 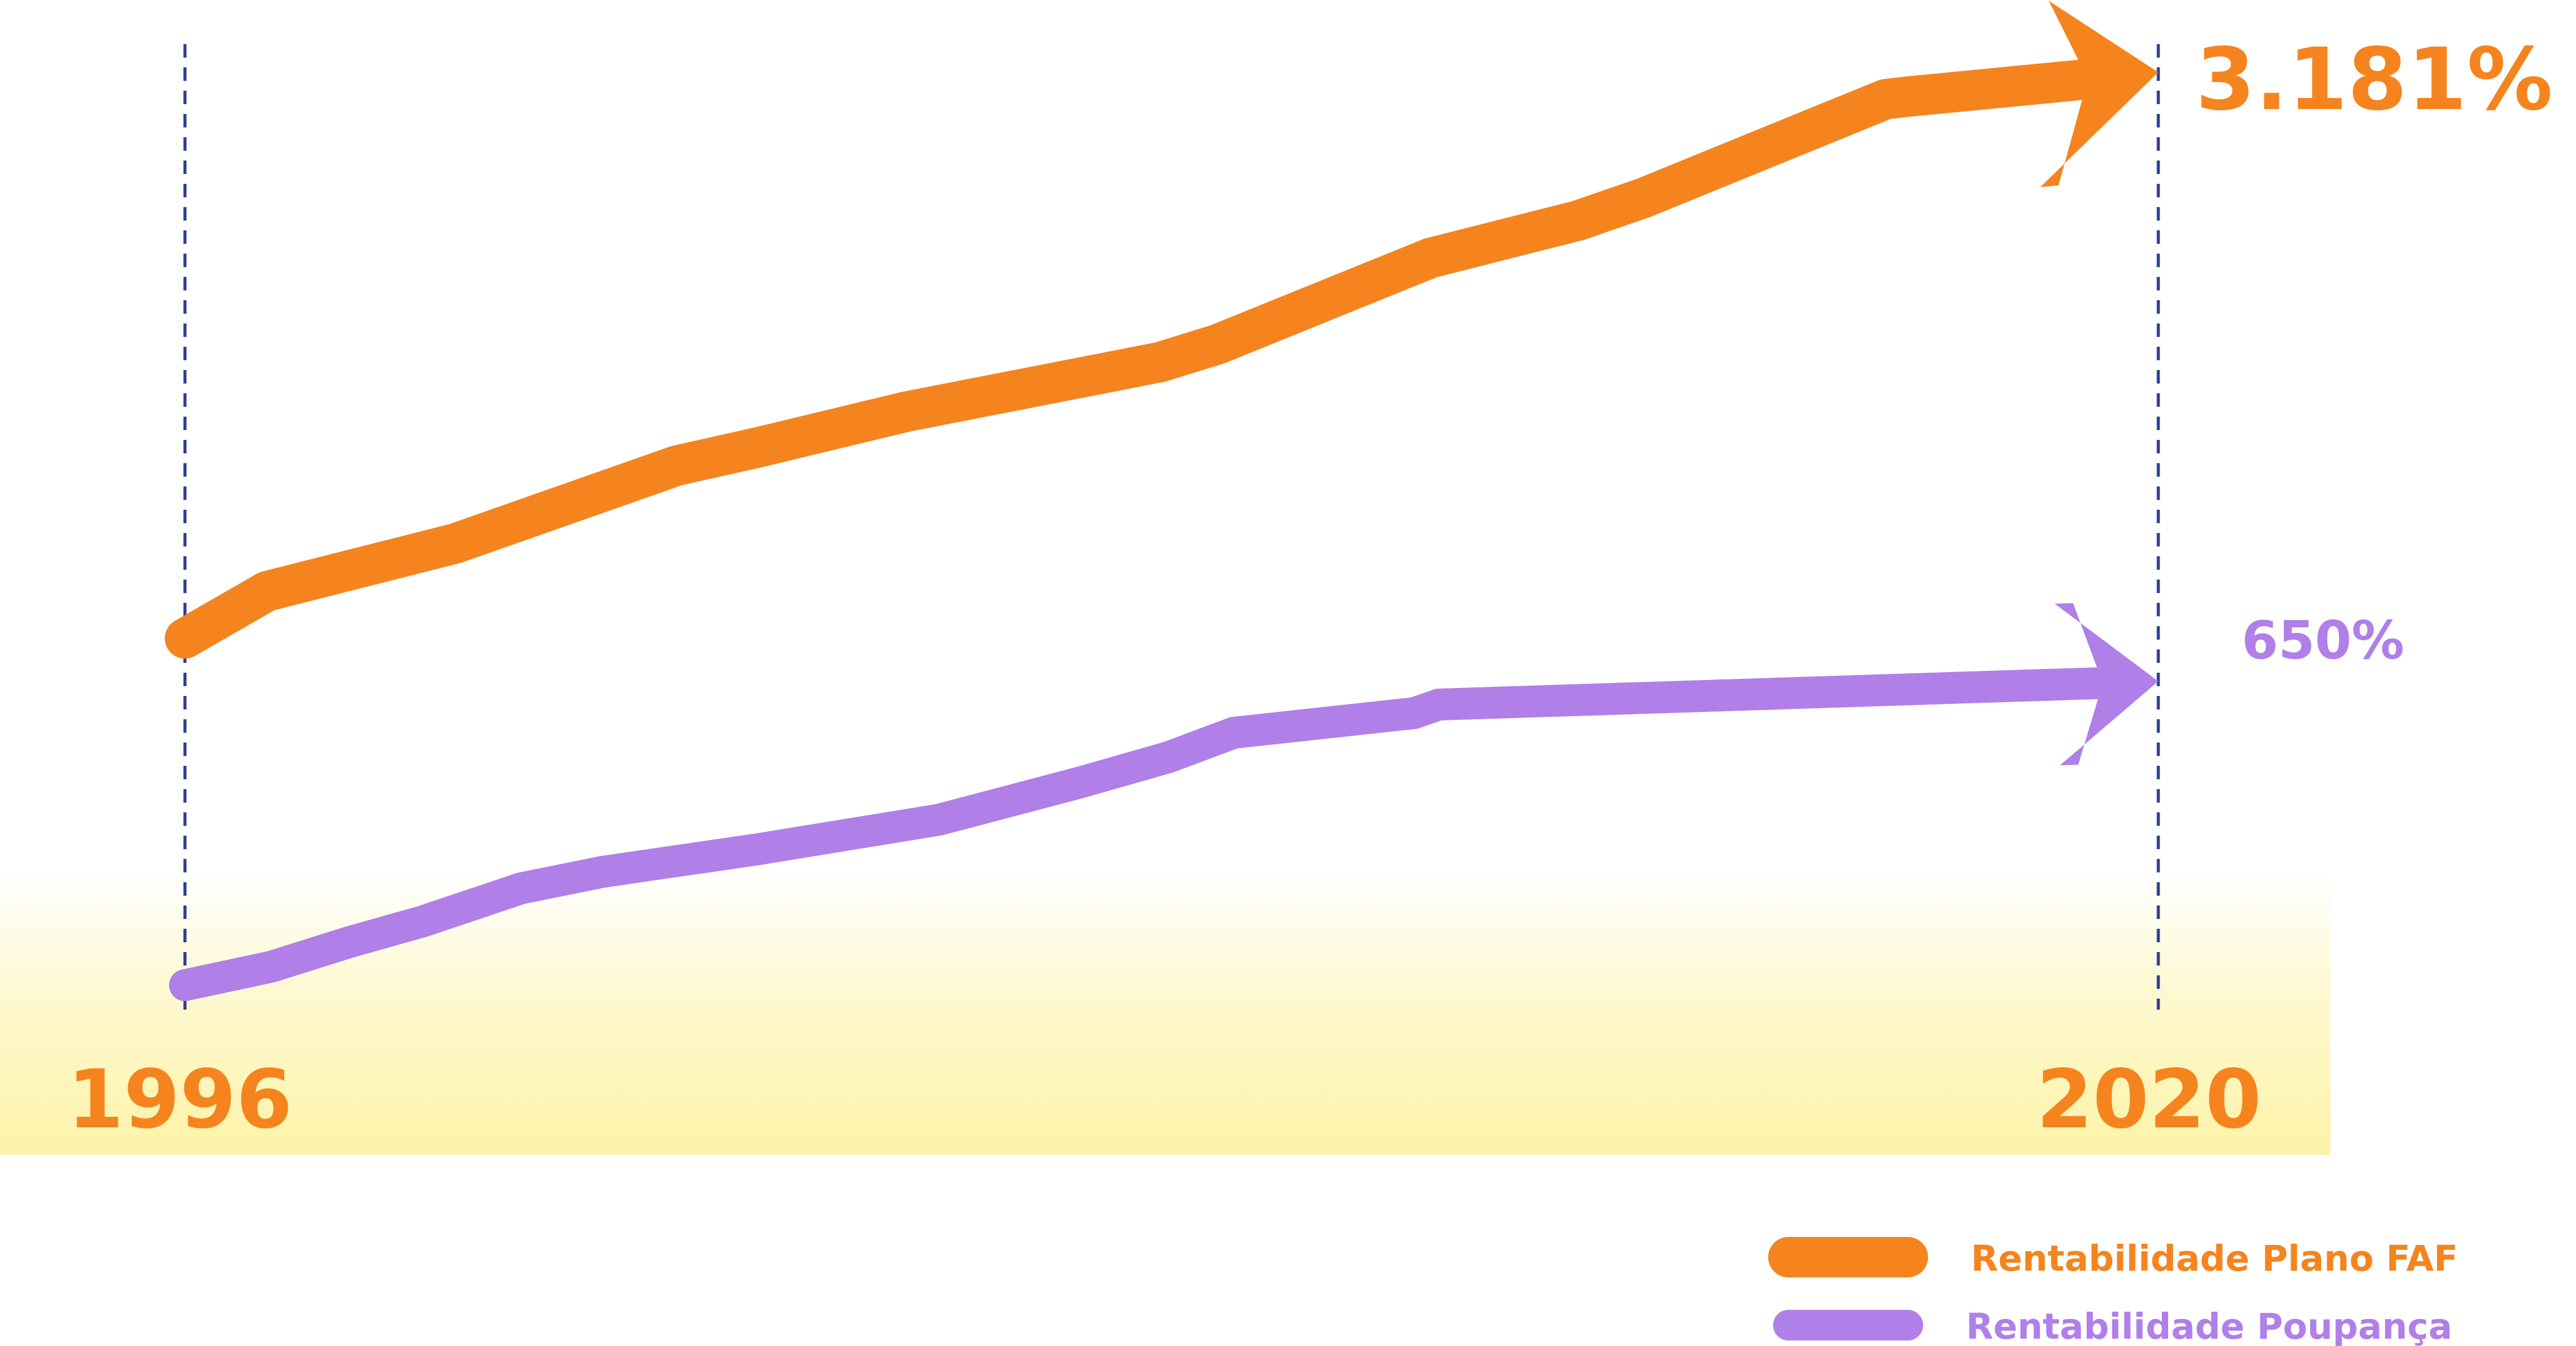 What do you see at coordinates (2099, 93) in the screenshot?
I see `series-arrowhead-faf` at bounding box center [2099, 93].